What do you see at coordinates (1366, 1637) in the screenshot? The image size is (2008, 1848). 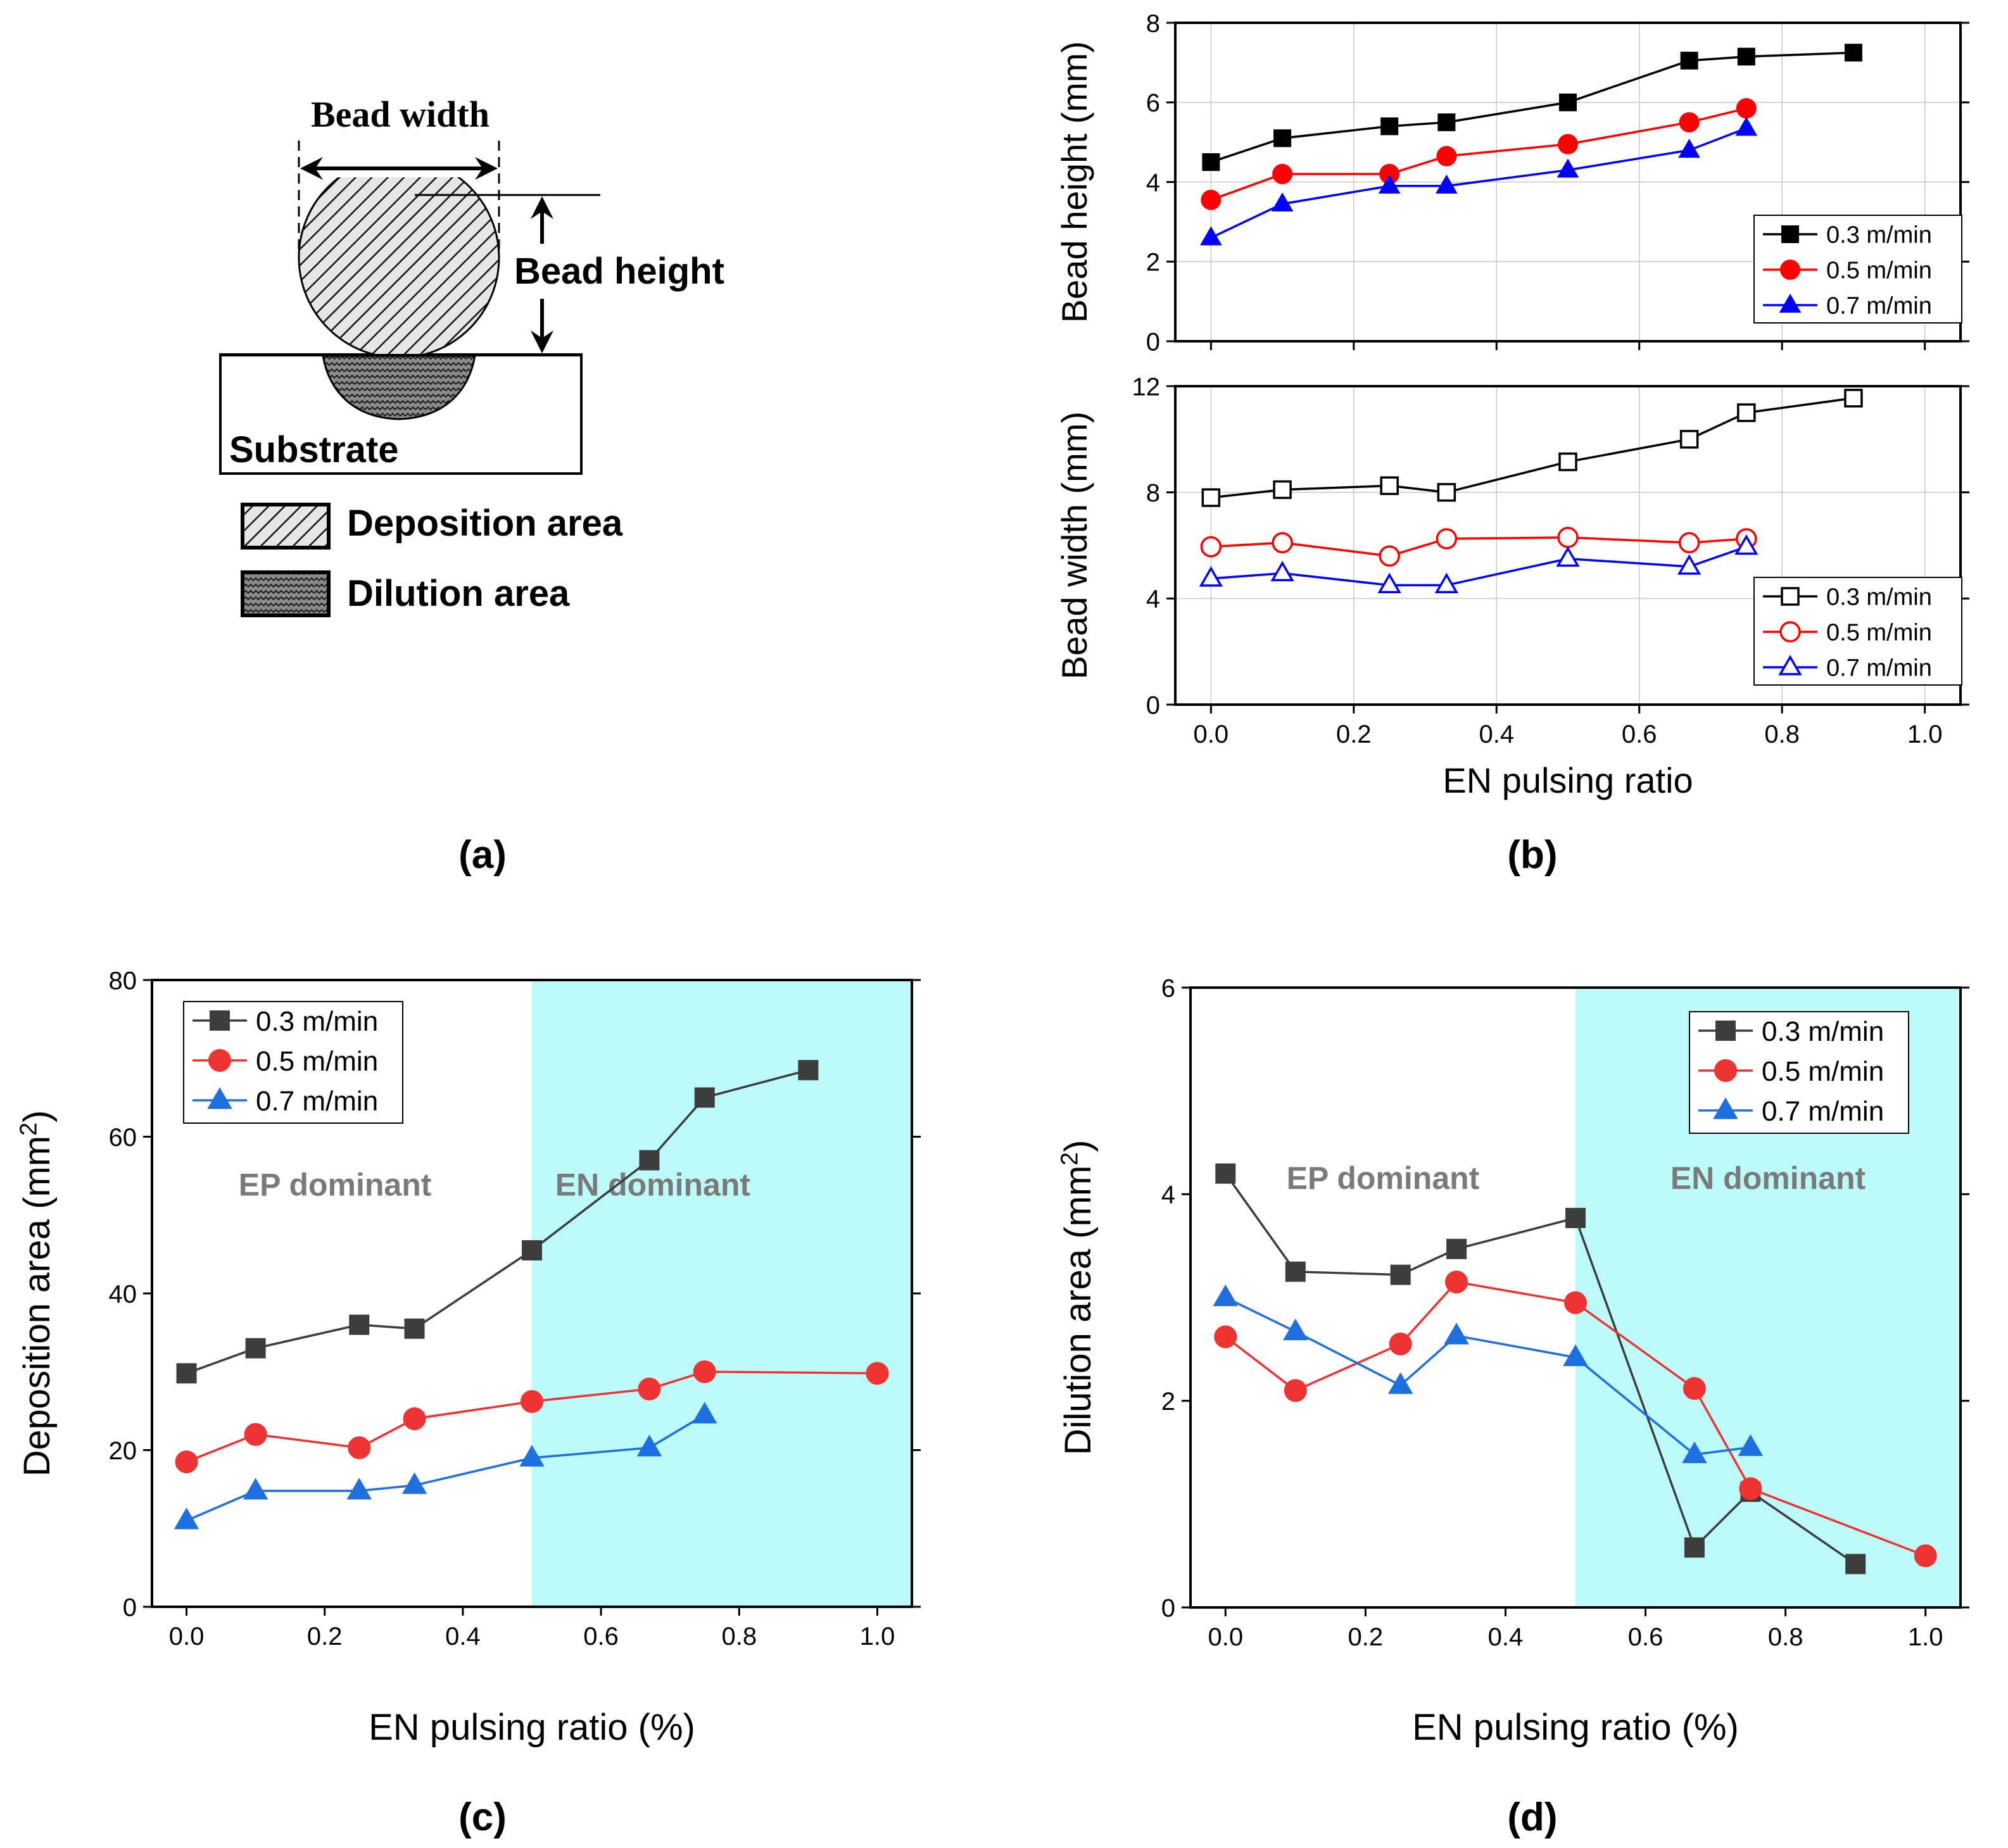 I see `x-tick-label: 0.2` at bounding box center [1366, 1637].